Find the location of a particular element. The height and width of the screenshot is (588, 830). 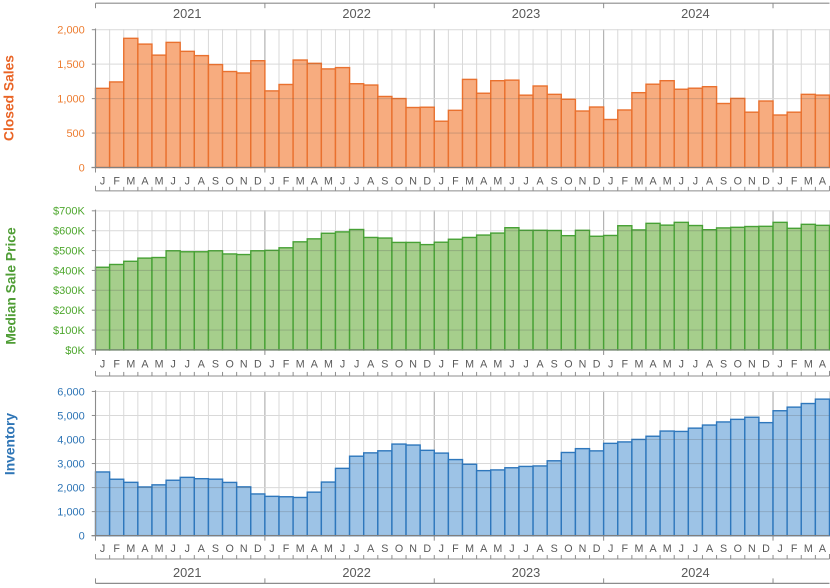

svg-text: 4,000 is located at coordinates (71, 440).